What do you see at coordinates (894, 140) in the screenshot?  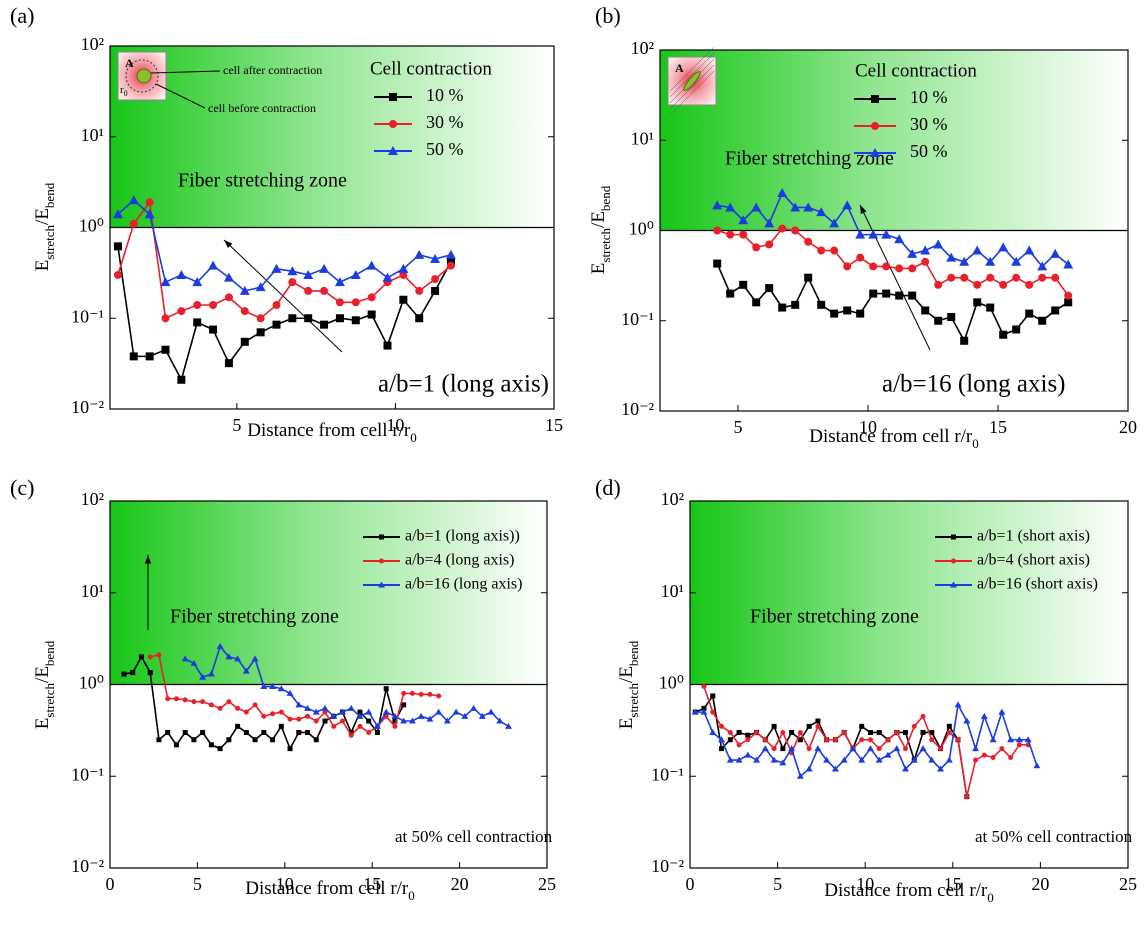 I see `stretching-zone` at bounding box center [894, 140].